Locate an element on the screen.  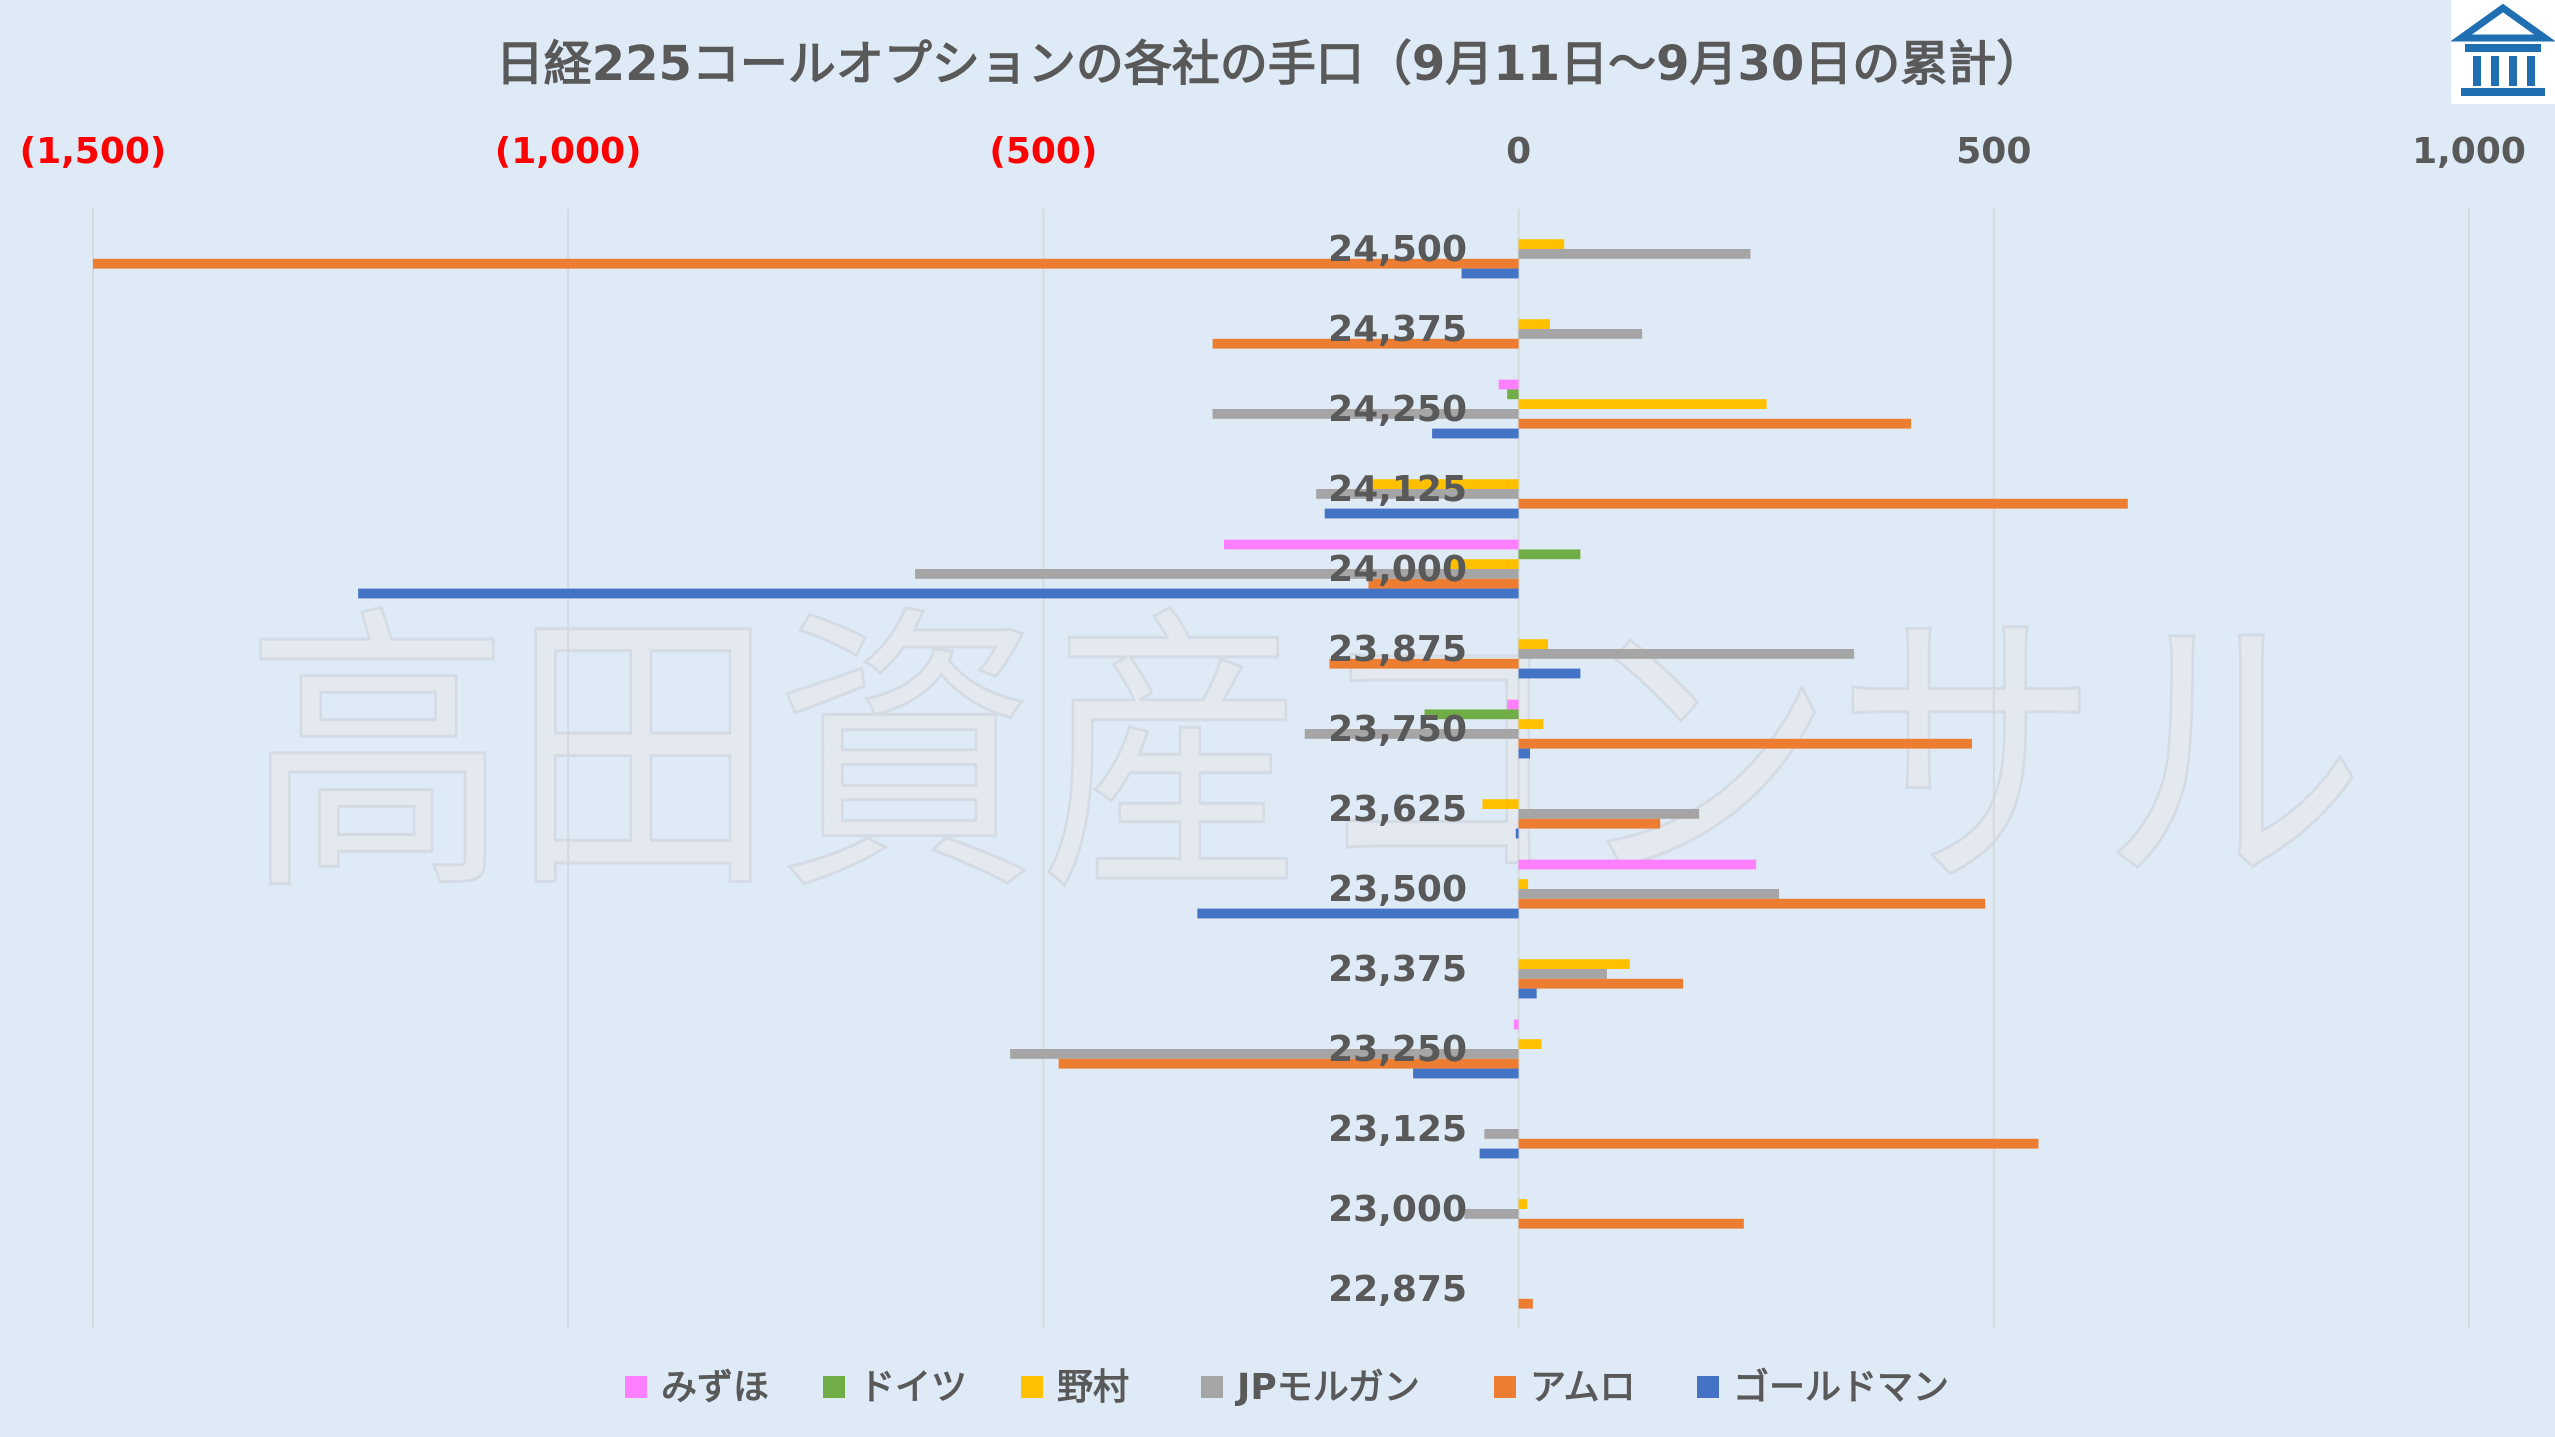
category-label: 24,125 is located at coordinates (1397, 489).